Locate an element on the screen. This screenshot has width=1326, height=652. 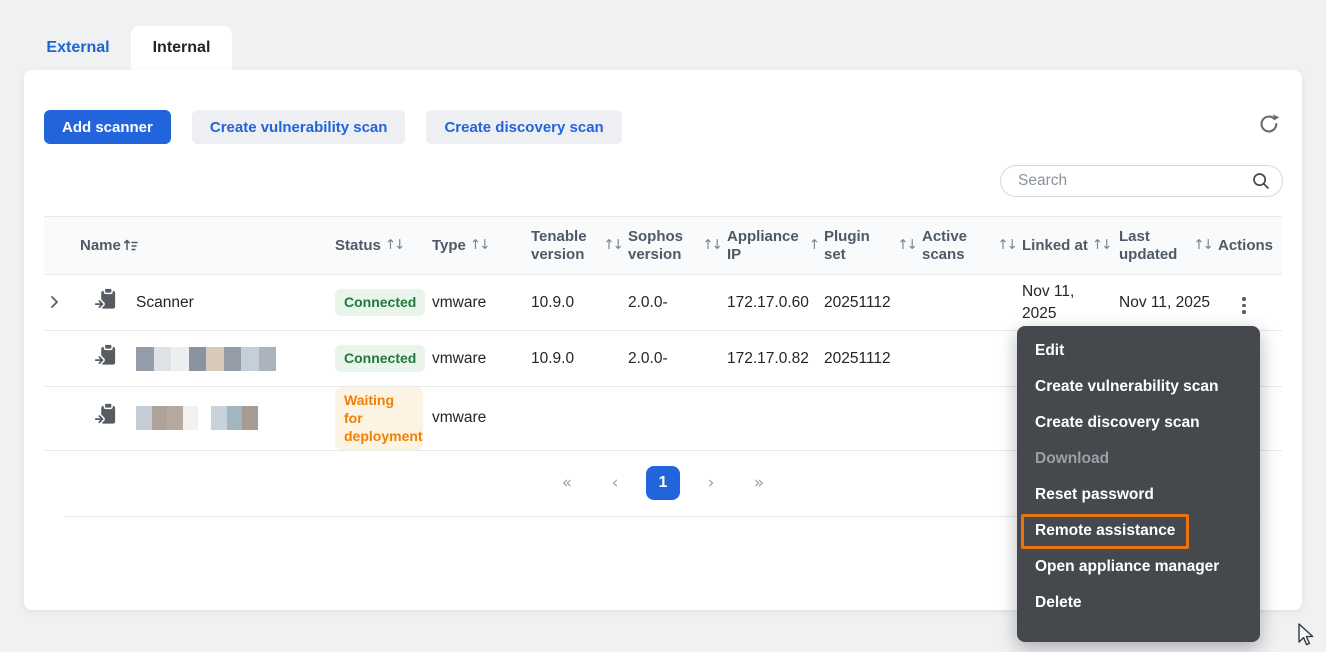
appliance-ip-cell: 172.17.0.60 is located at coordinates (775, 302).